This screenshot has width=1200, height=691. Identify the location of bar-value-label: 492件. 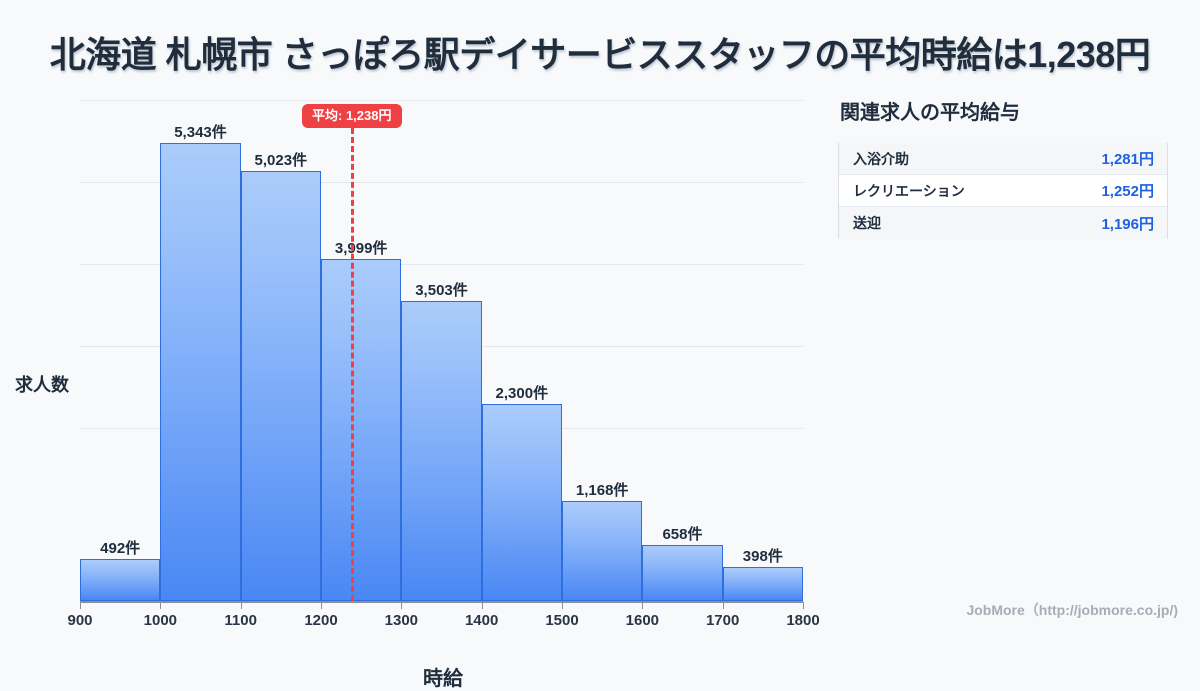
(120, 548).